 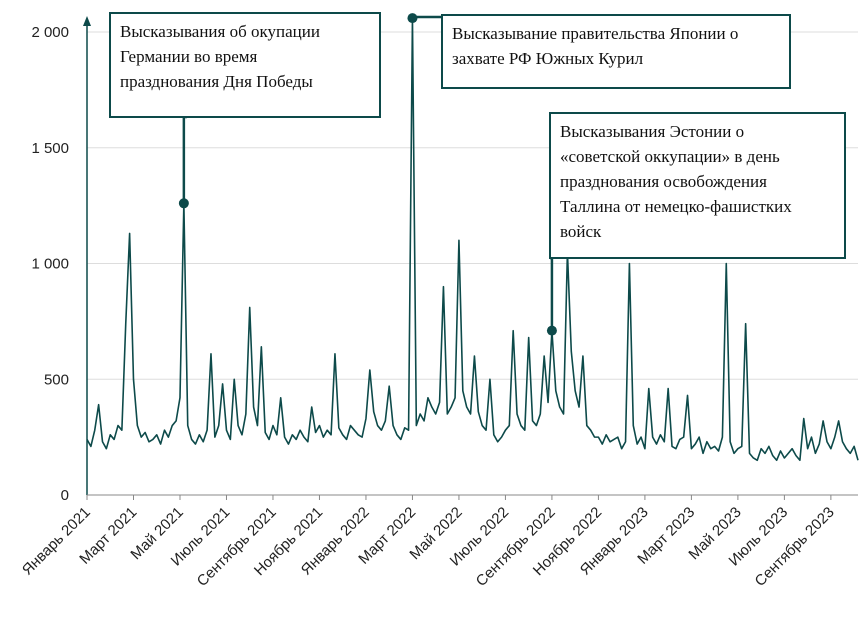 I want to click on x-tick-label: Сентябрь 2023, so click(x=795, y=547).